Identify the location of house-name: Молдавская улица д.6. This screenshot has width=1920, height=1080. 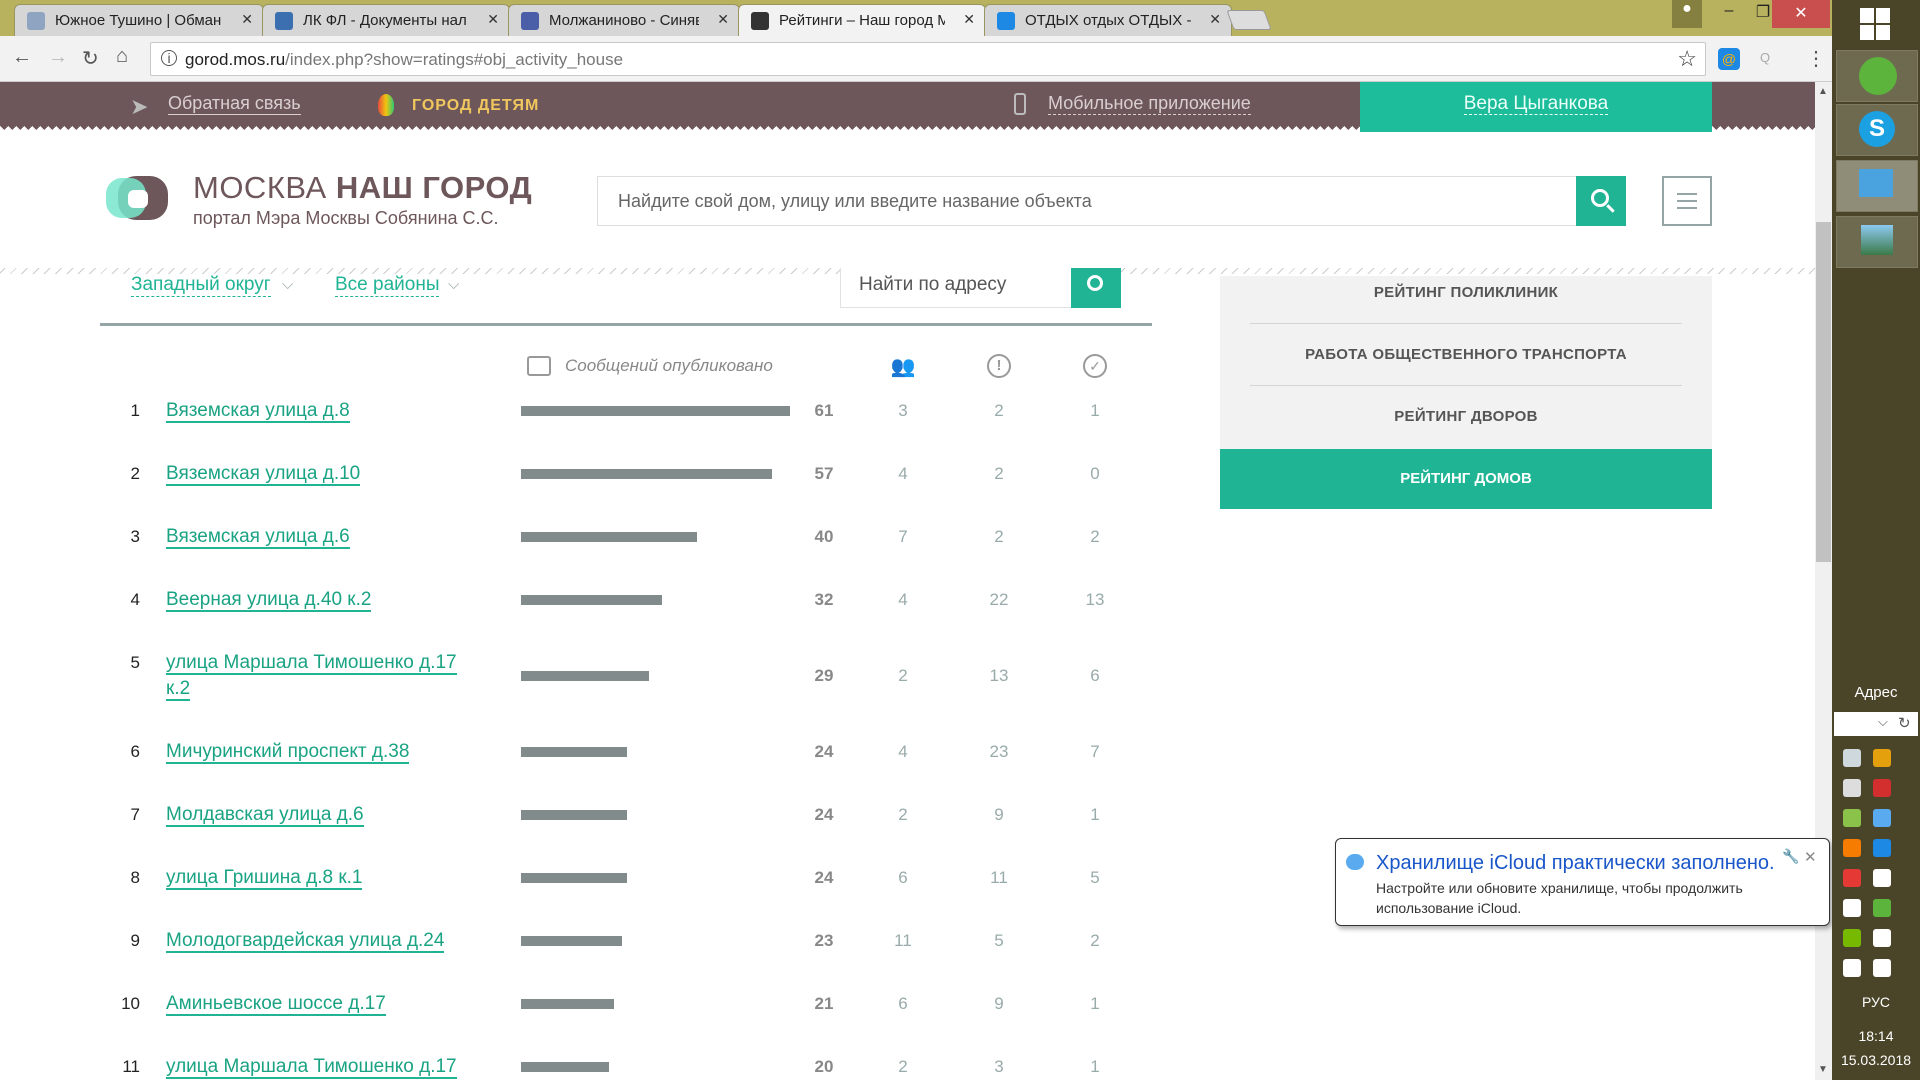
(265, 815).